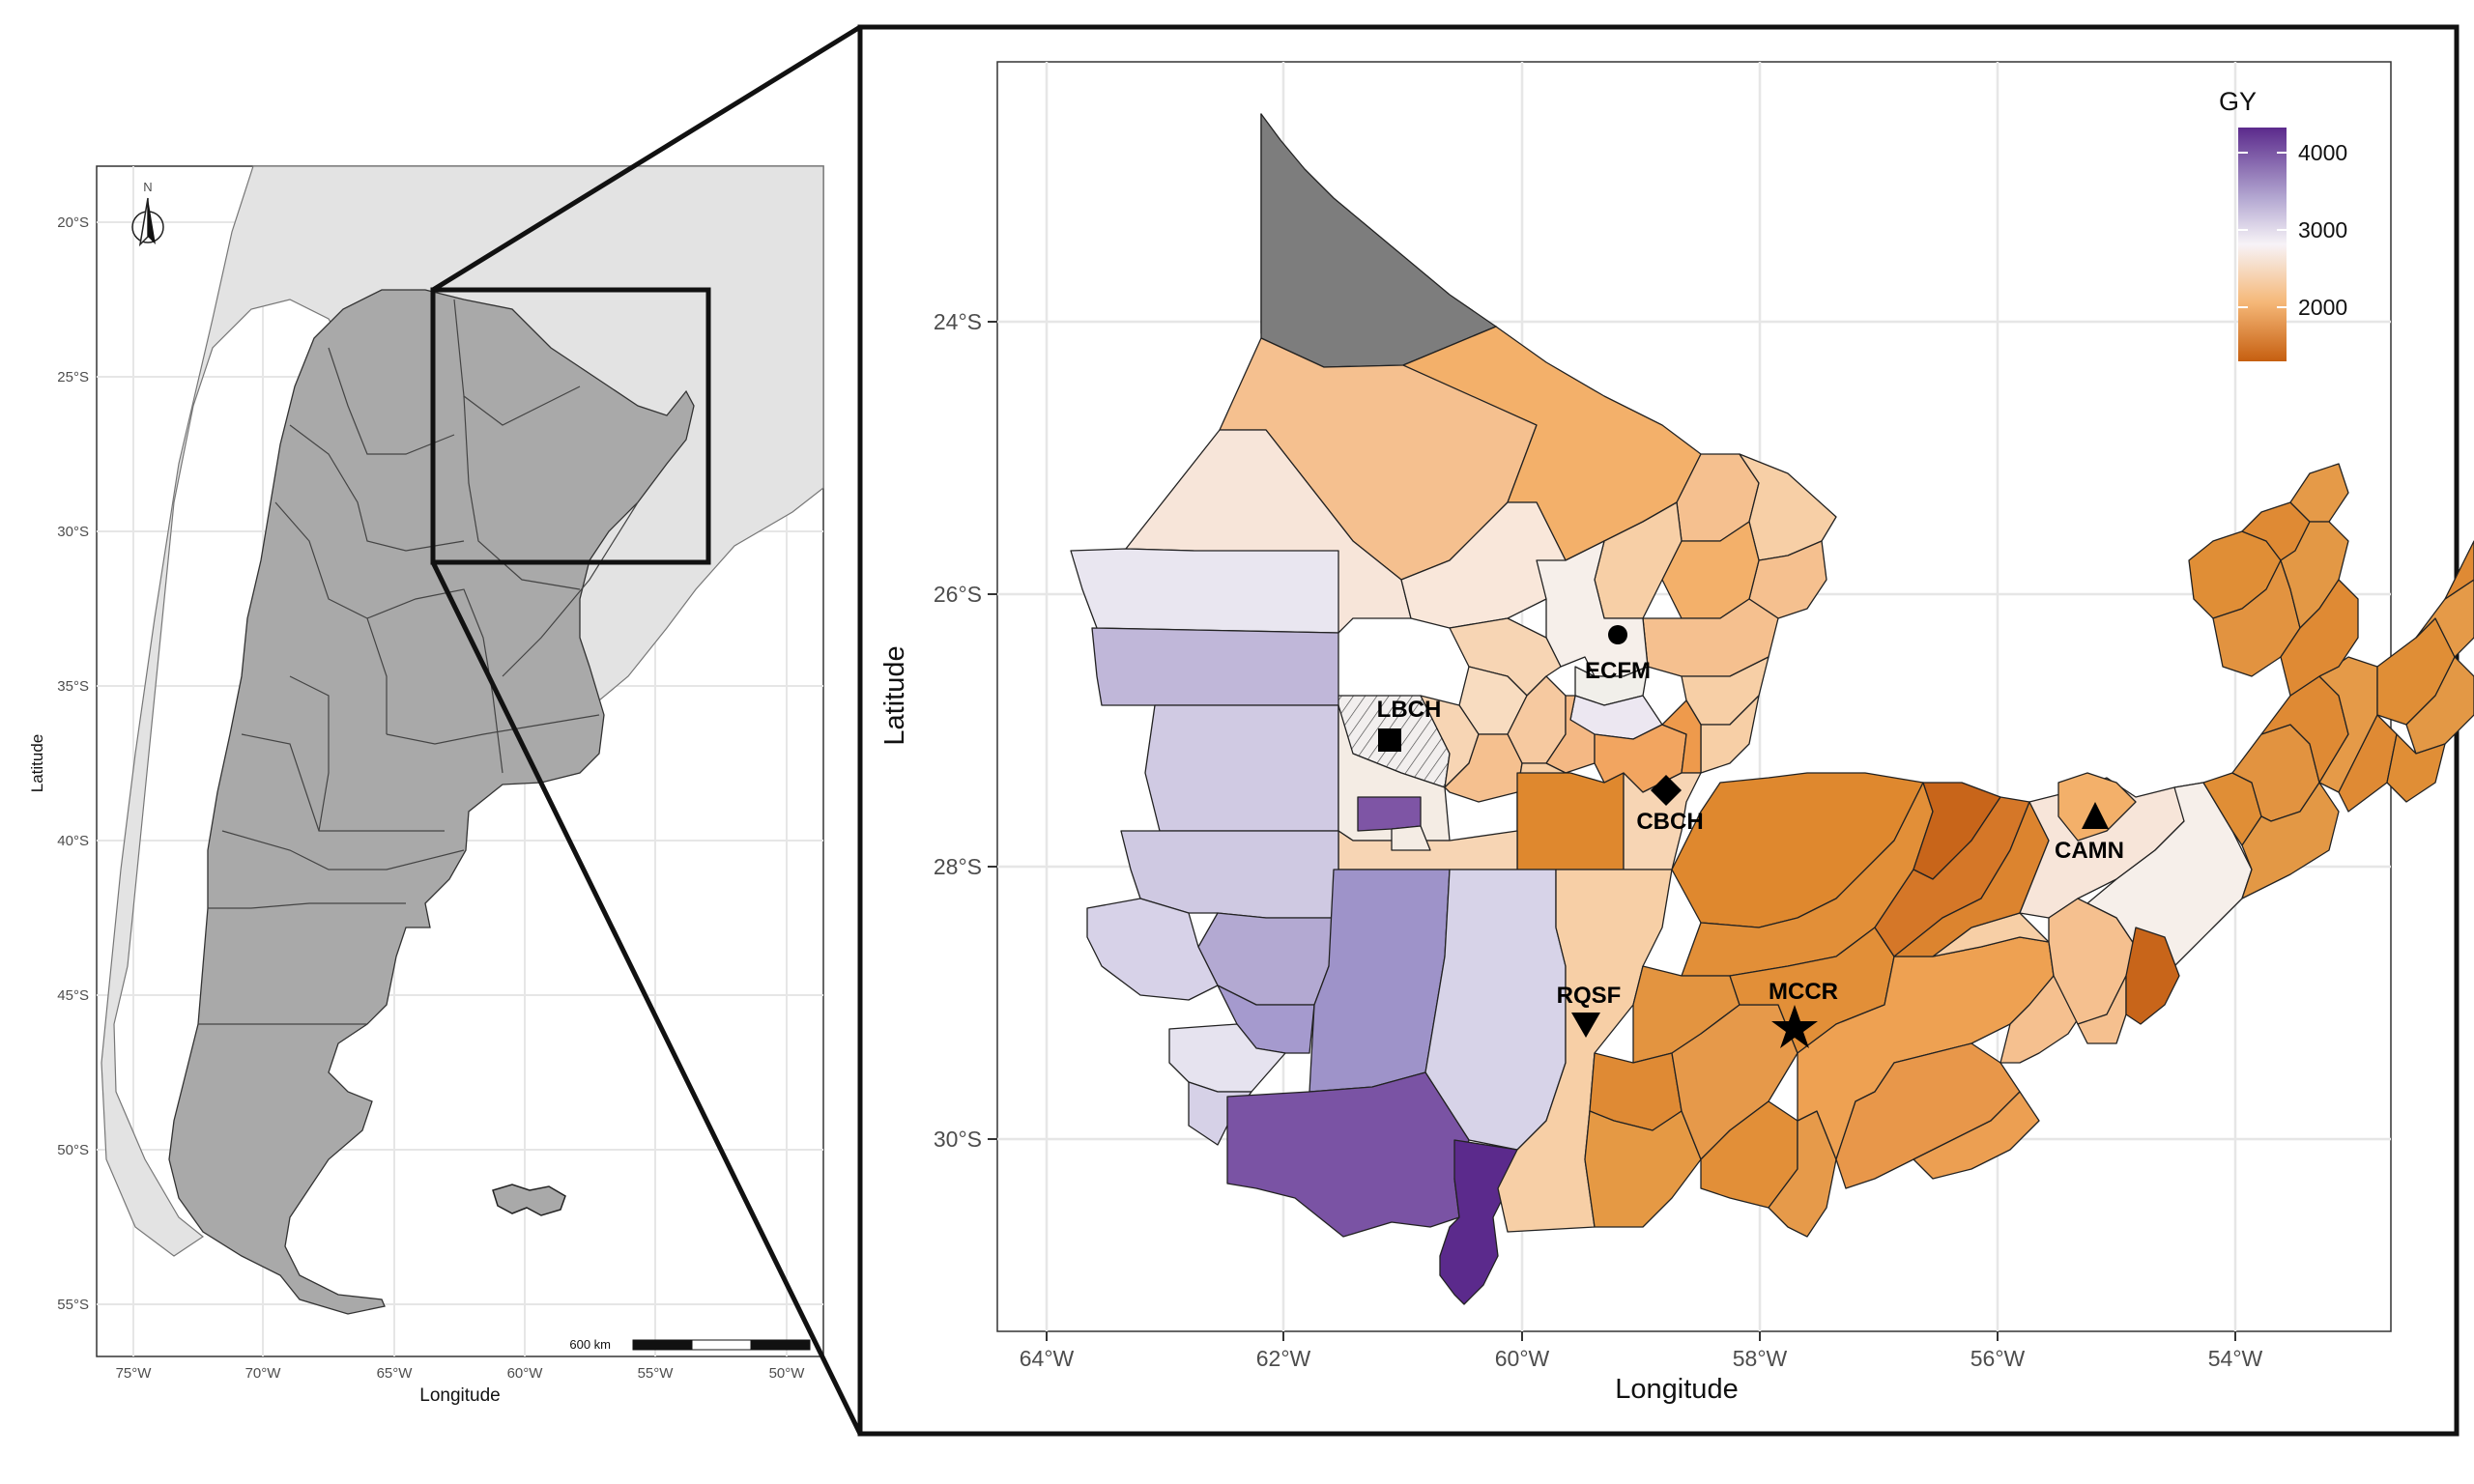 This screenshot has height=1484, width=2474. Describe the element at coordinates (1409, 710) in the screenshot. I see `site-label-lbch: LBCH` at that location.